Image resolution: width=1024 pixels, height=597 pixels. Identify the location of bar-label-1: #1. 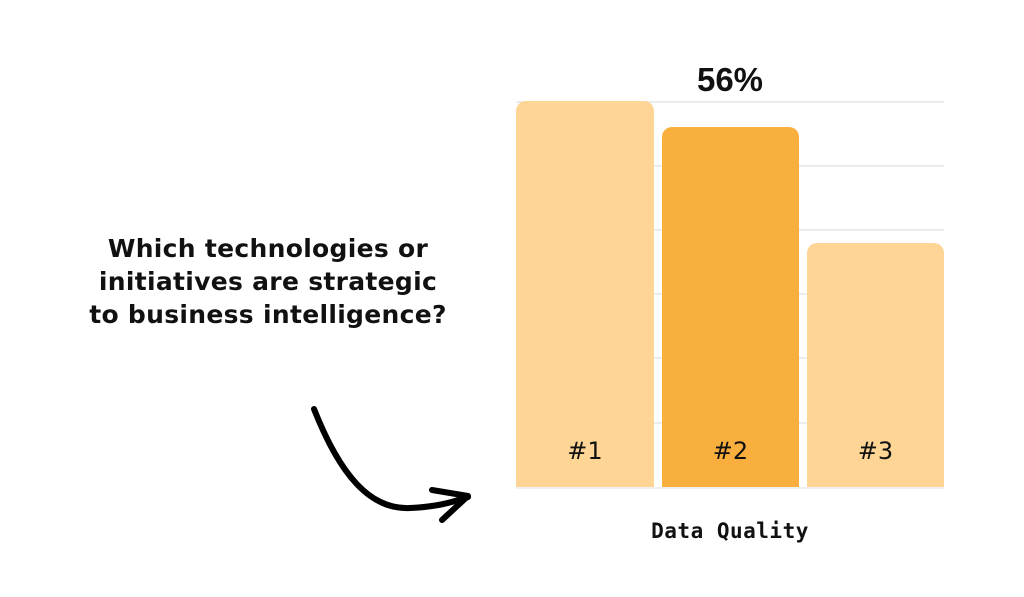
(585, 451).